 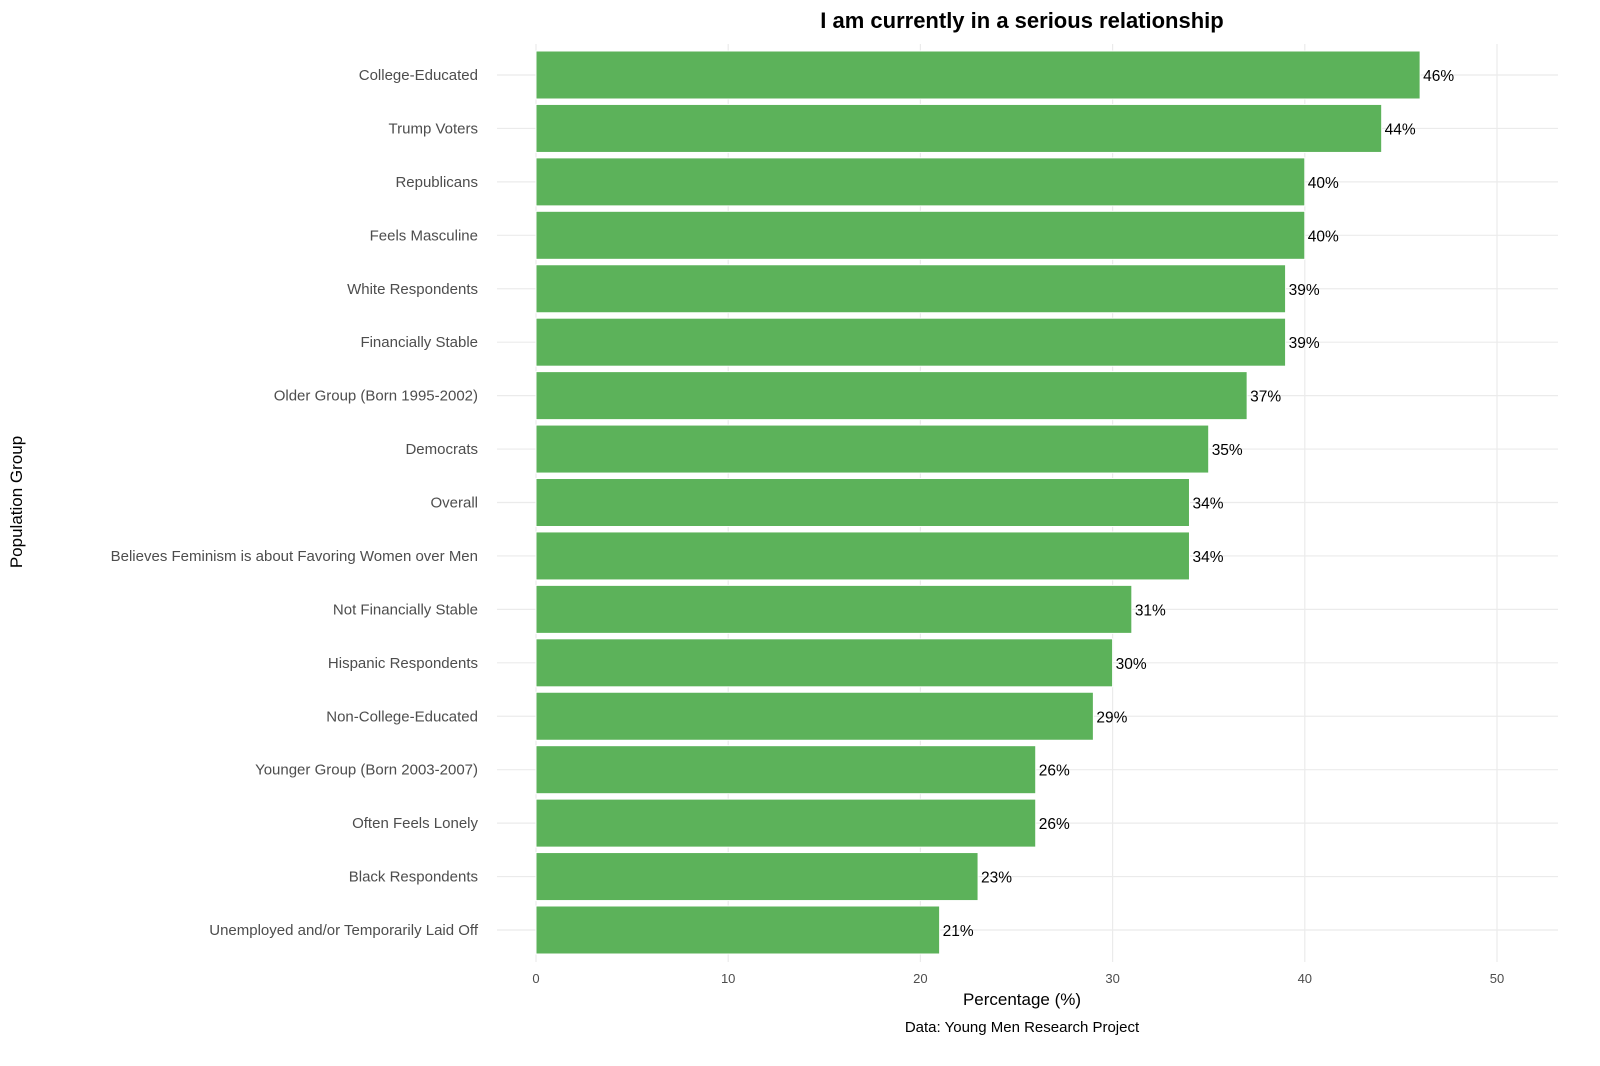 I want to click on data-label: 44%, so click(x=1400, y=129).